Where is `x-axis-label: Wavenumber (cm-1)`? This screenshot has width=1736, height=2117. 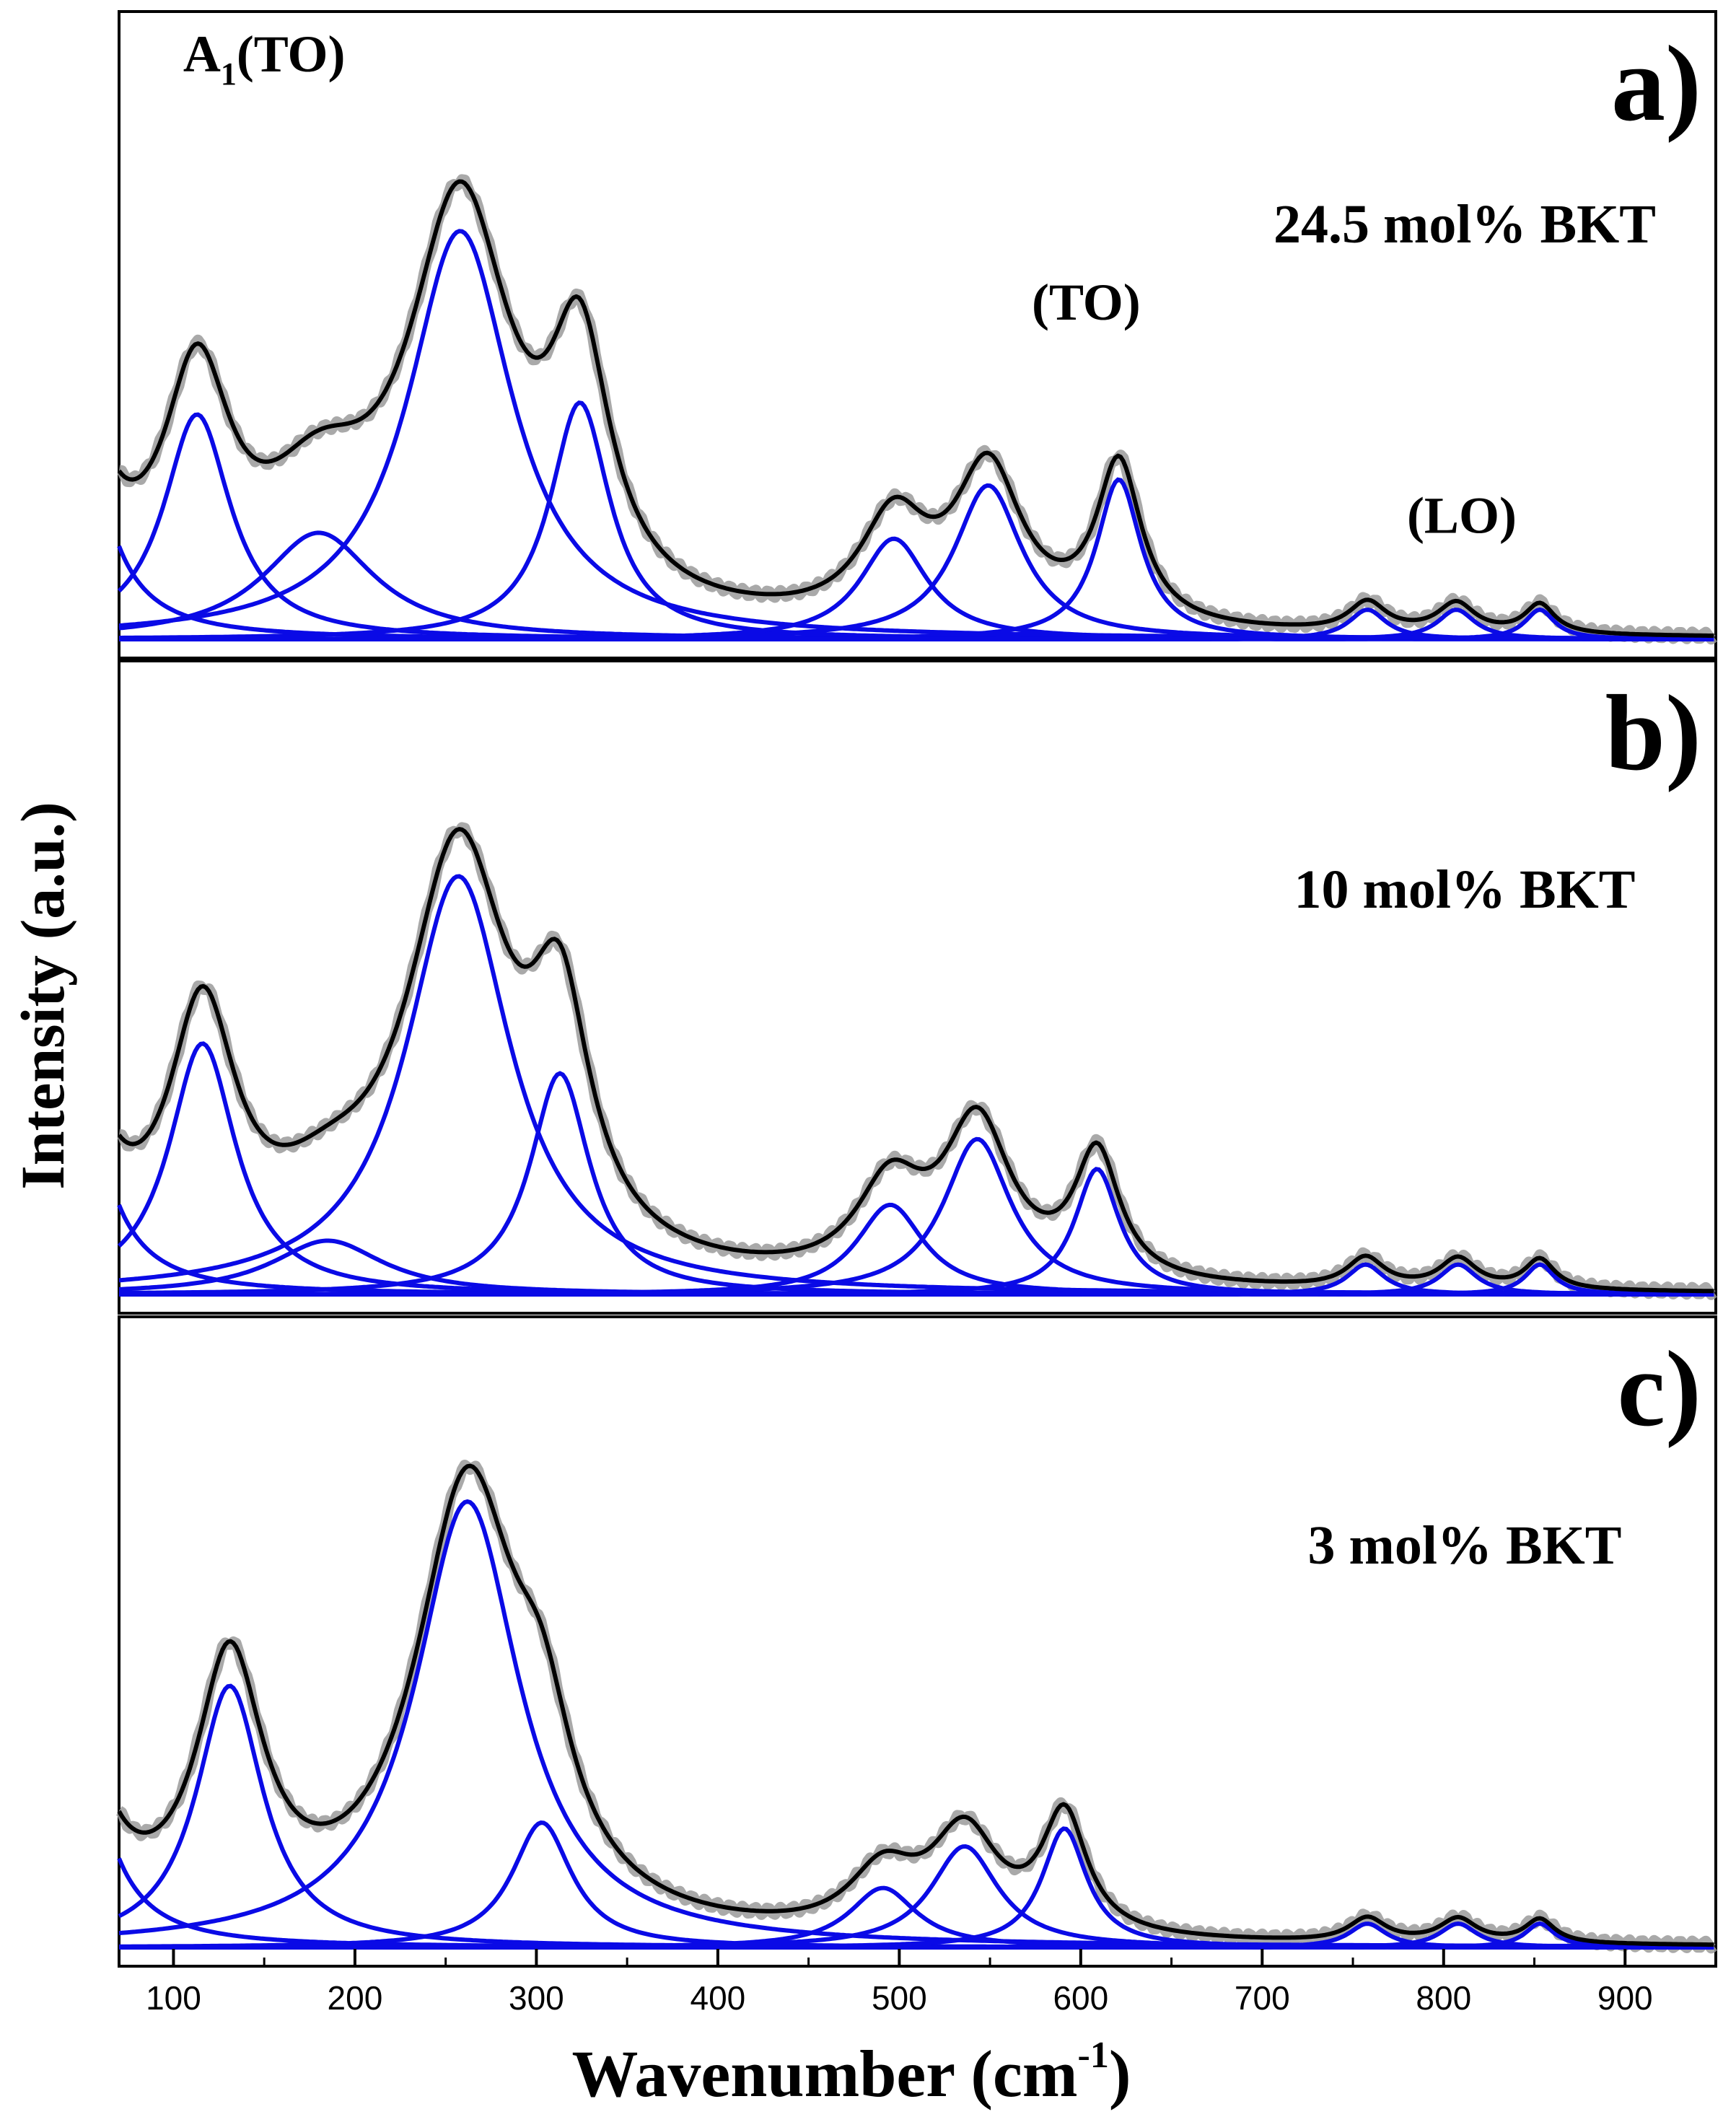 x-axis-label: Wavenumber (cm-1) is located at coordinates (851, 2073).